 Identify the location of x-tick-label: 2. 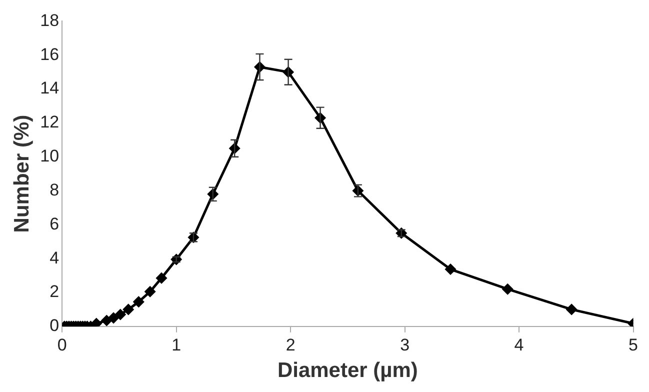
(291, 344).